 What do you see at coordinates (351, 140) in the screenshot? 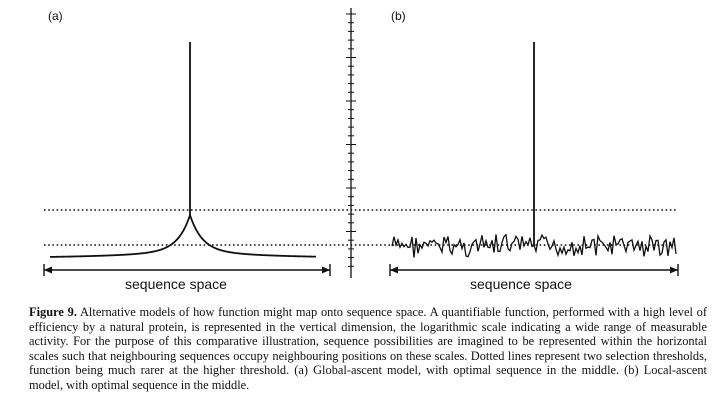
I see `log-axis-ticks` at bounding box center [351, 140].